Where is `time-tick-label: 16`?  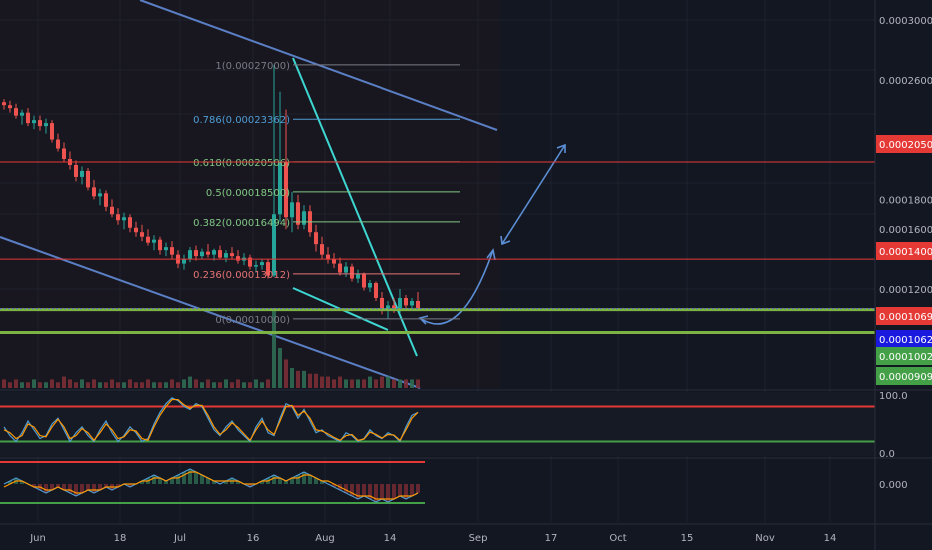 time-tick-label: 16 is located at coordinates (253, 538).